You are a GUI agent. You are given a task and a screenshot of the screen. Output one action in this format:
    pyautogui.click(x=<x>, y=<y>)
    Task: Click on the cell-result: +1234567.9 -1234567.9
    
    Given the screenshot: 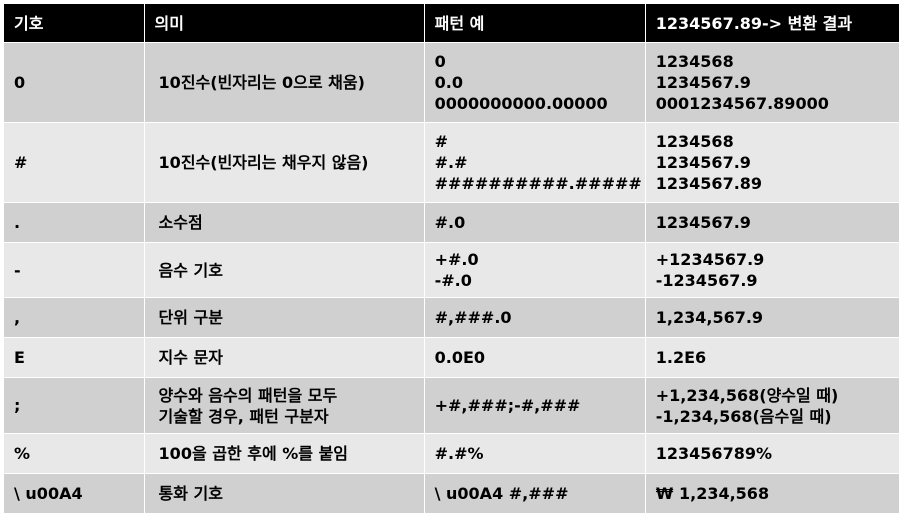 What is the action you would take?
    pyautogui.click(x=772, y=270)
    